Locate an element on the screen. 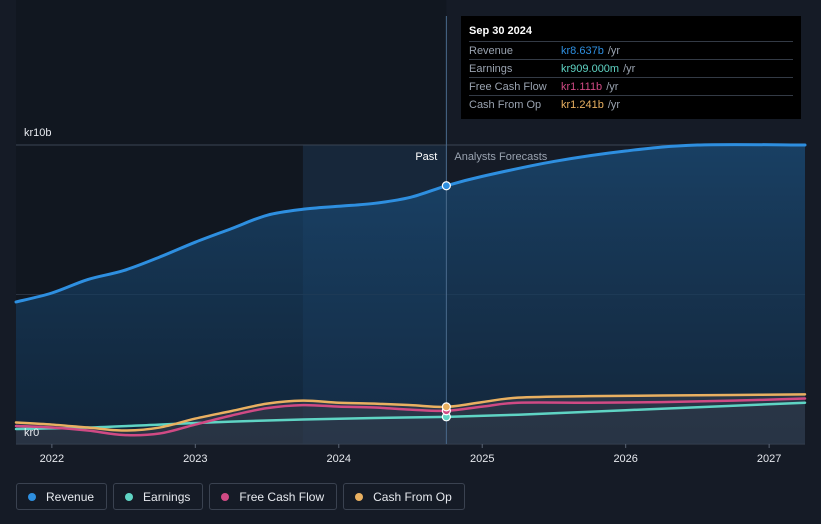 Image resolution: width=821 pixels, height=524 pixels. tooltip-label: Earnings is located at coordinates (491, 68).